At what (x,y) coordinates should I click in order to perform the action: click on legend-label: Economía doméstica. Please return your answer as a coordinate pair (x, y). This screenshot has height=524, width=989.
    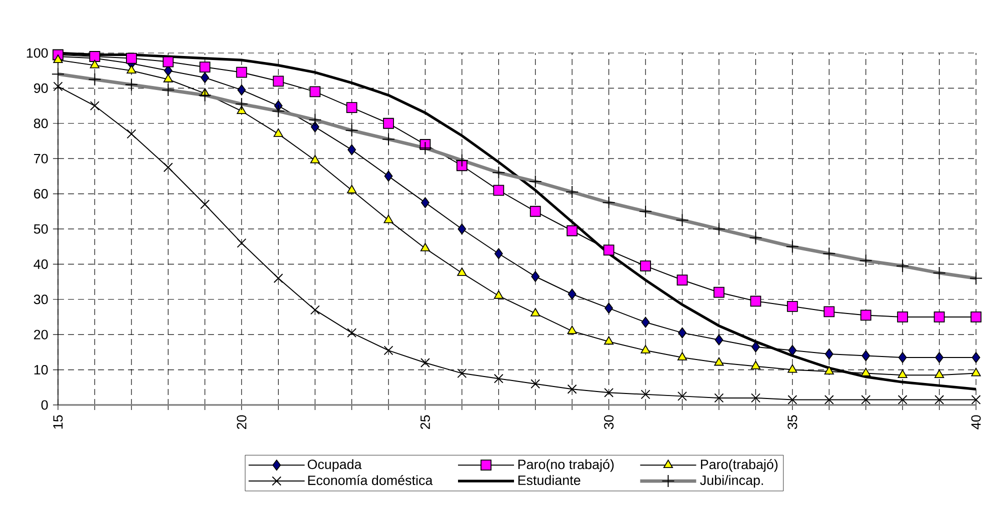
    Looking at the image, I should click on (370, 480).